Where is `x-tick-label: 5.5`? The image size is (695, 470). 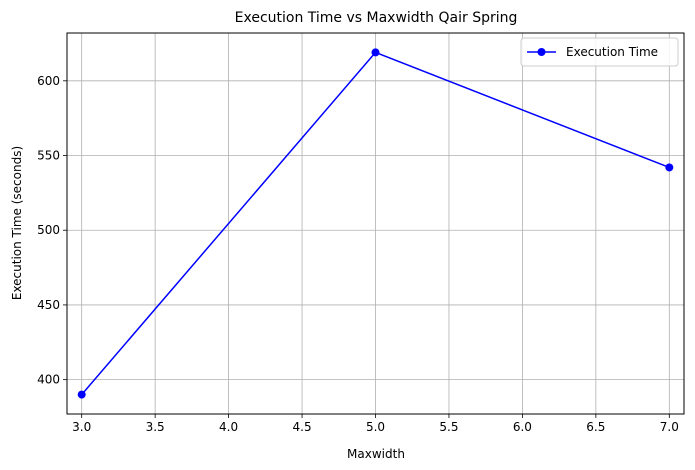 x-tick-label: 5.5 is located at coordinates (448, 427).